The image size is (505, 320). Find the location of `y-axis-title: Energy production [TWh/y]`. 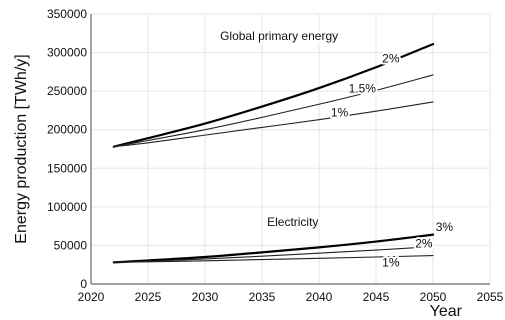

y-axis-title: Energy production [TWh/y] is located at coordinates (21, 148).